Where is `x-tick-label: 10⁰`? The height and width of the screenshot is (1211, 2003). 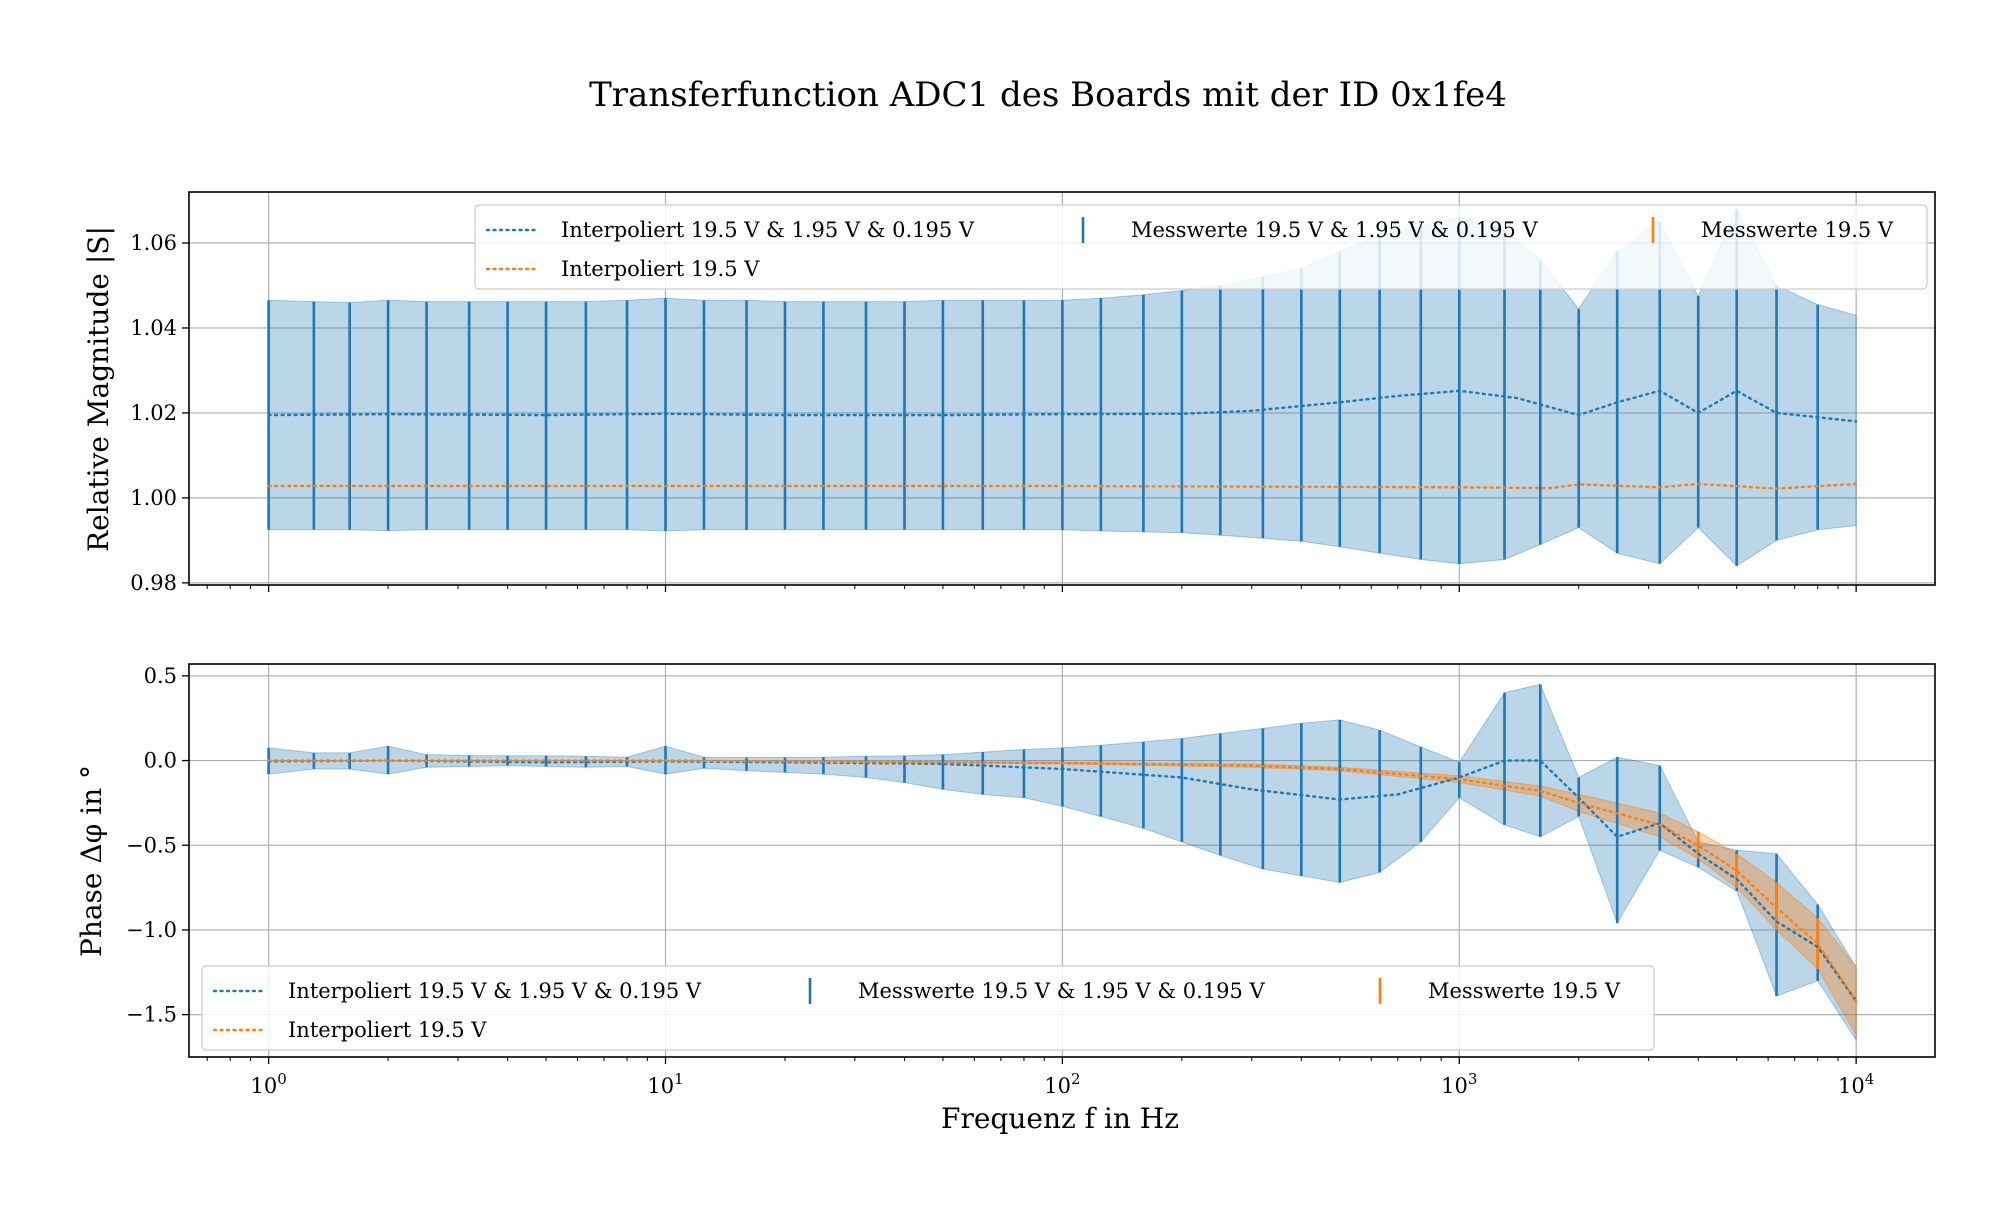
x-tick-label: 10⁰ is located at coordinates (268, 1084).